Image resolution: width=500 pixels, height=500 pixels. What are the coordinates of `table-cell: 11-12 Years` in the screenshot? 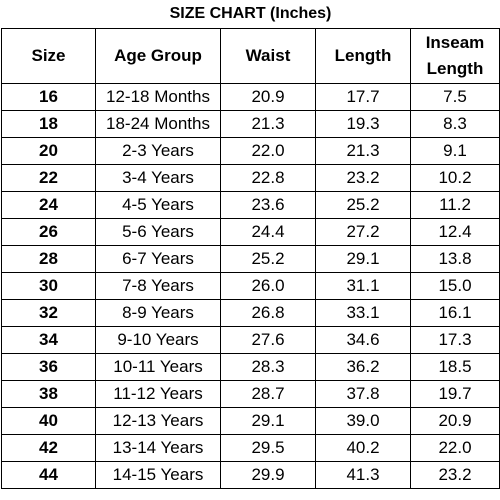 It's located at (158, 394).